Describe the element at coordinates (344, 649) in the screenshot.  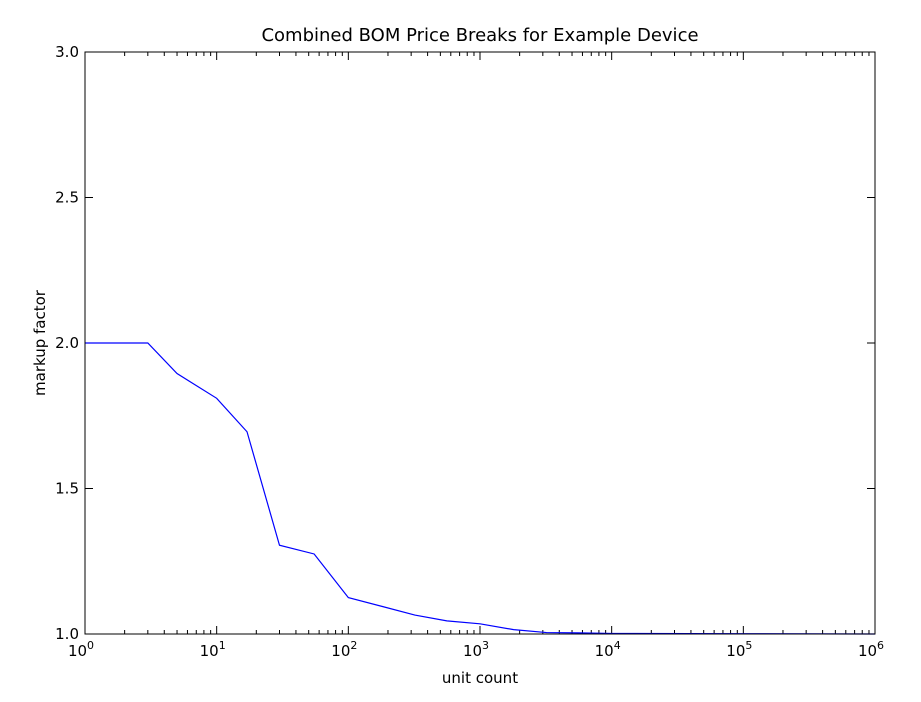
I see `x-tick-label: 10²` at that location.